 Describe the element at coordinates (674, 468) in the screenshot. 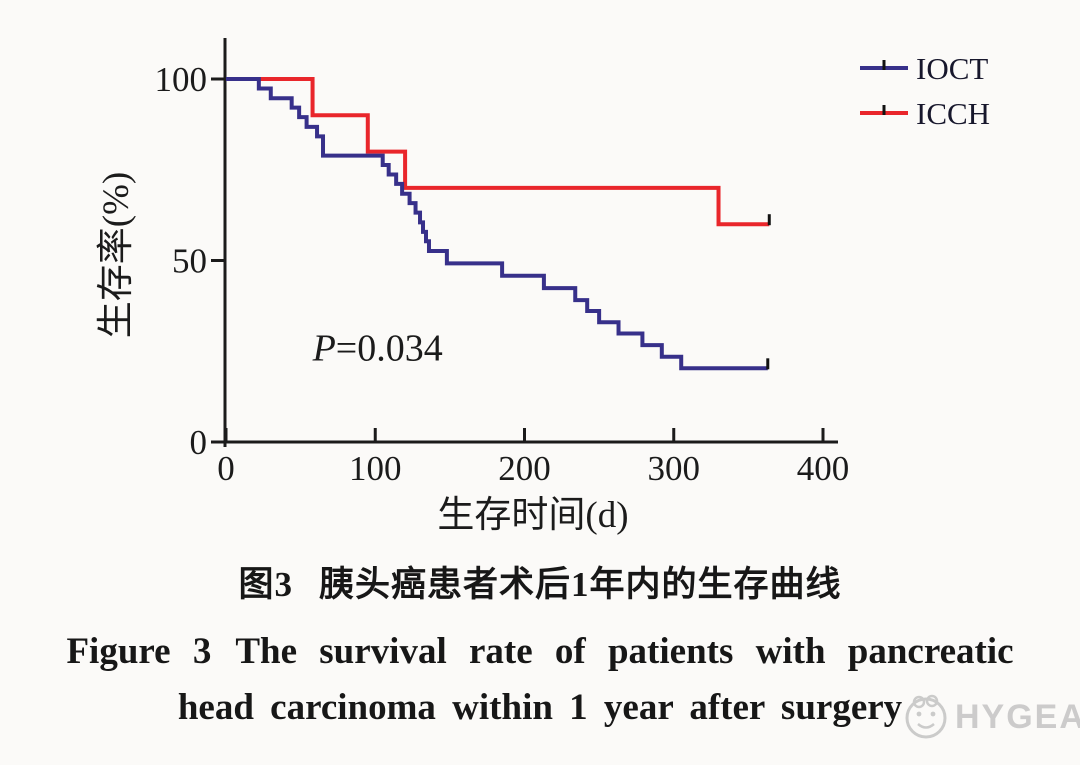

I see `x-tick-label-300: 300` at that location.